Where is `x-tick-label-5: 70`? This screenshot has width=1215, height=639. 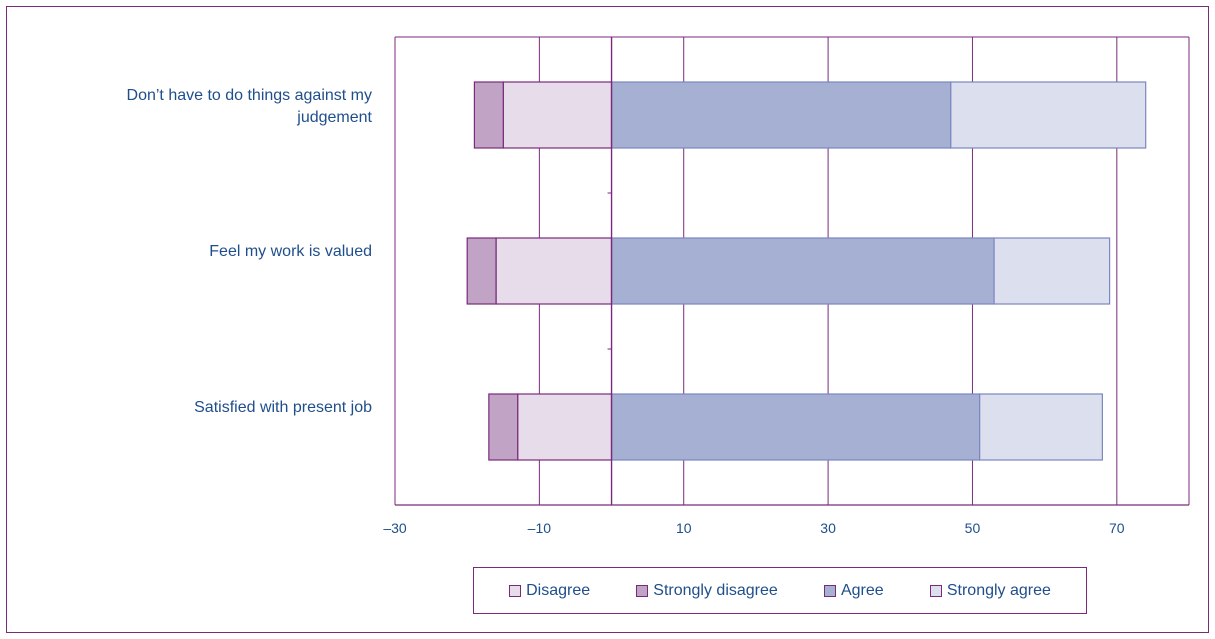 x-tick-label-5: 70 is located at coordinates (1117, 528).